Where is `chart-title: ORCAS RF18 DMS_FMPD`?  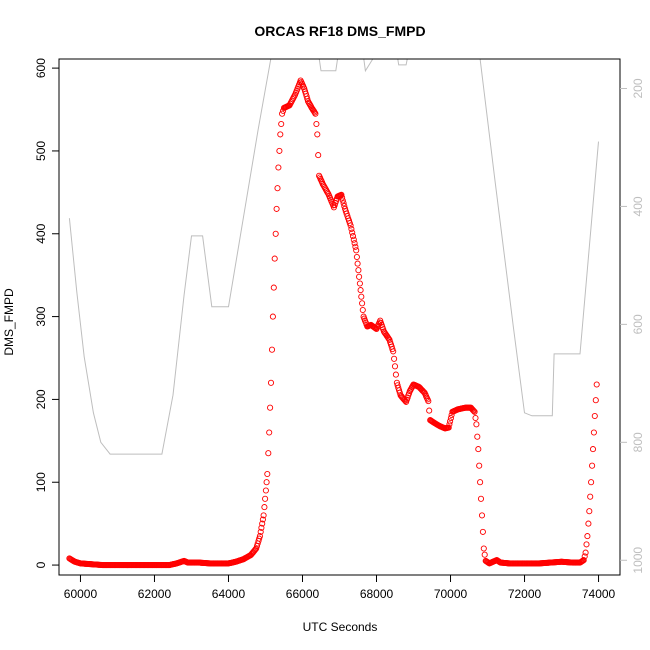
chart-title: ORCAS RF18 DMS_FMPD is located at coordinates (339, 31).